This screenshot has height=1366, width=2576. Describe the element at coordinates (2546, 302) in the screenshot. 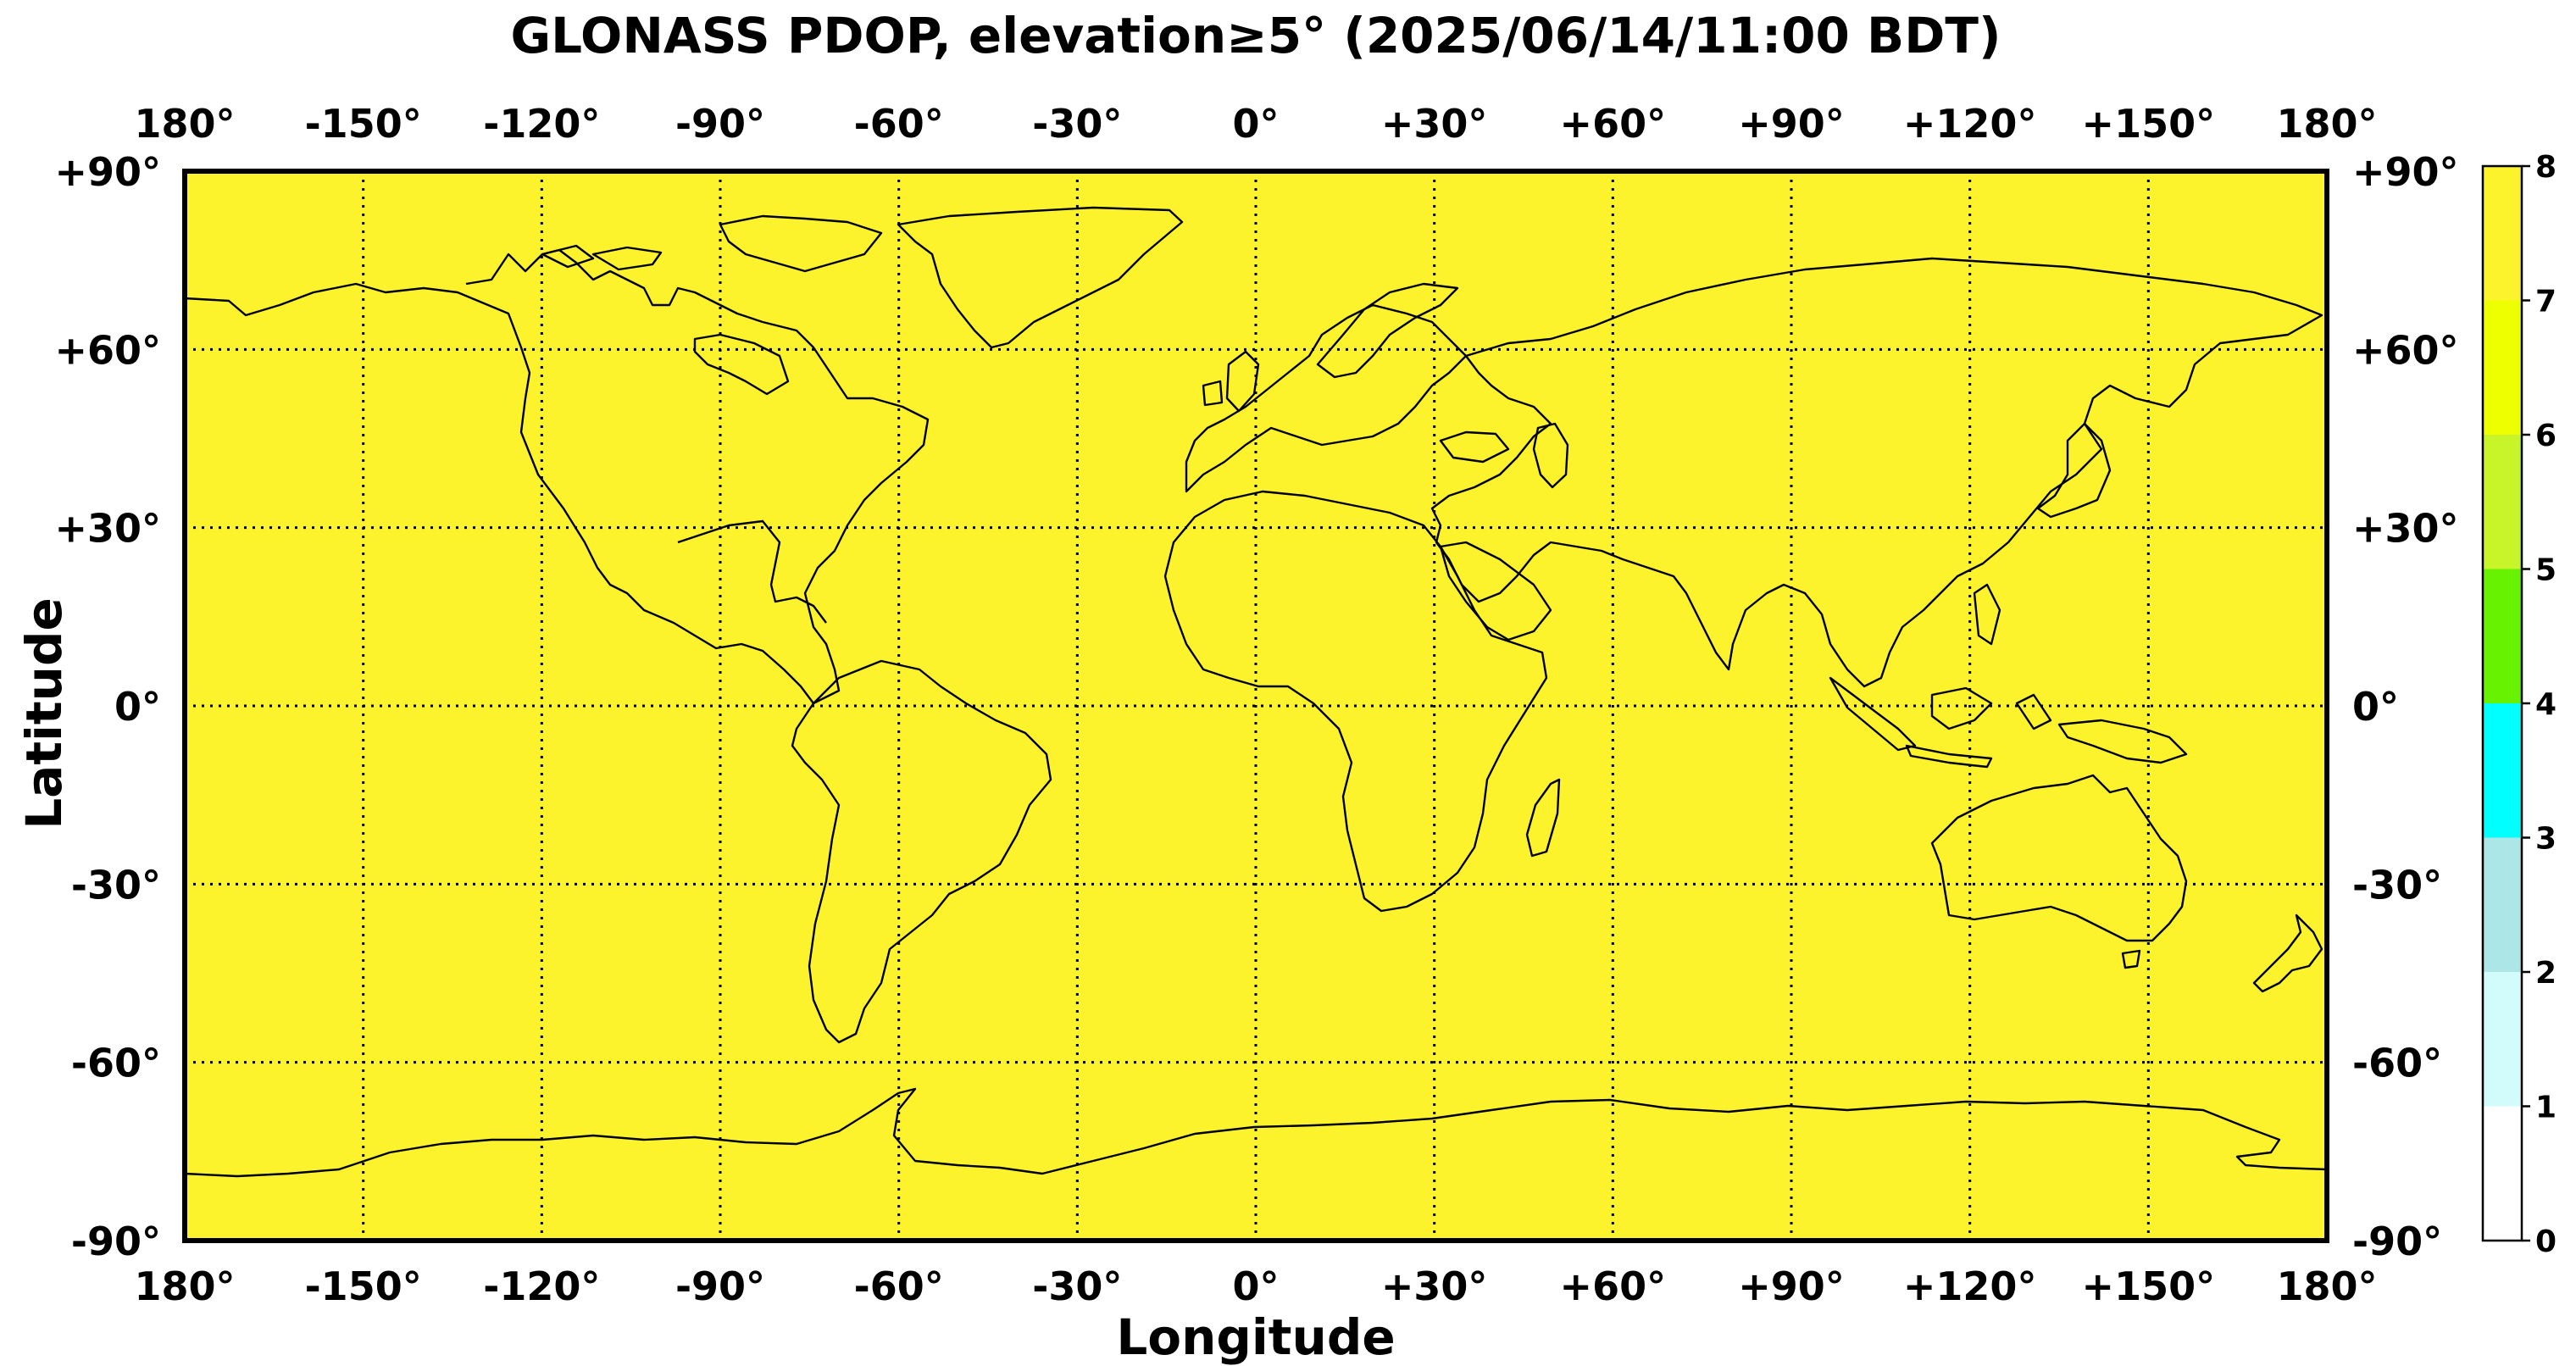

I see `colorbar-tick-label: 7` at that location.